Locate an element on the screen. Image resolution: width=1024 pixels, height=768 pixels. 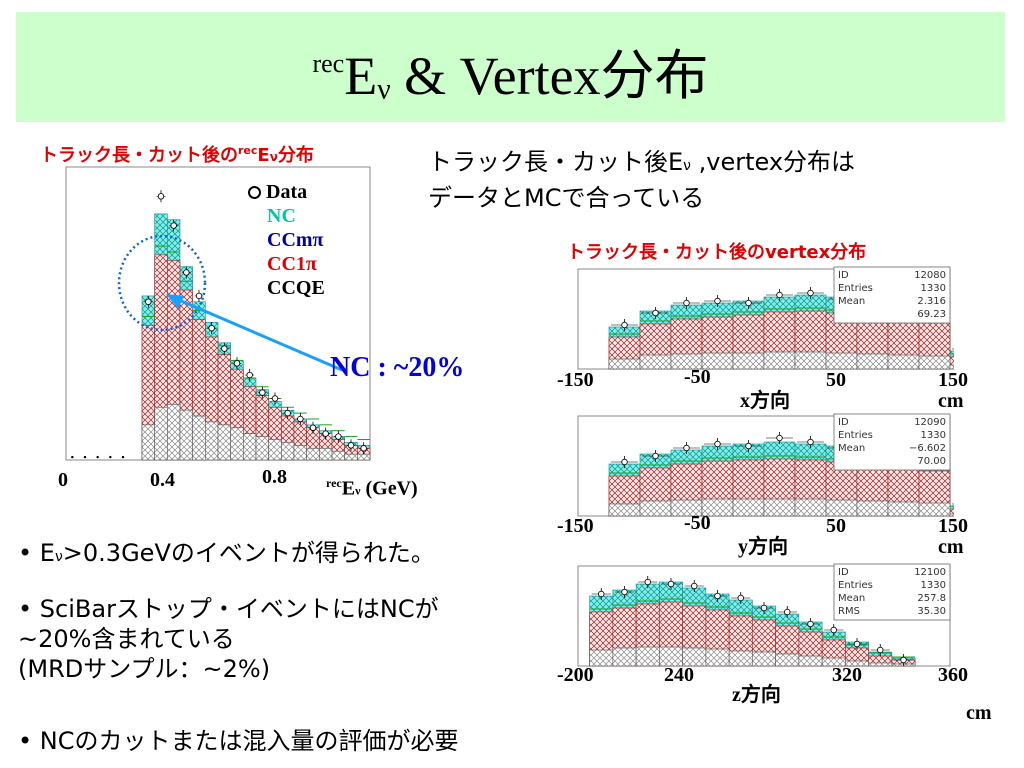
z-unit: cm is located at coordinates (979, 713).